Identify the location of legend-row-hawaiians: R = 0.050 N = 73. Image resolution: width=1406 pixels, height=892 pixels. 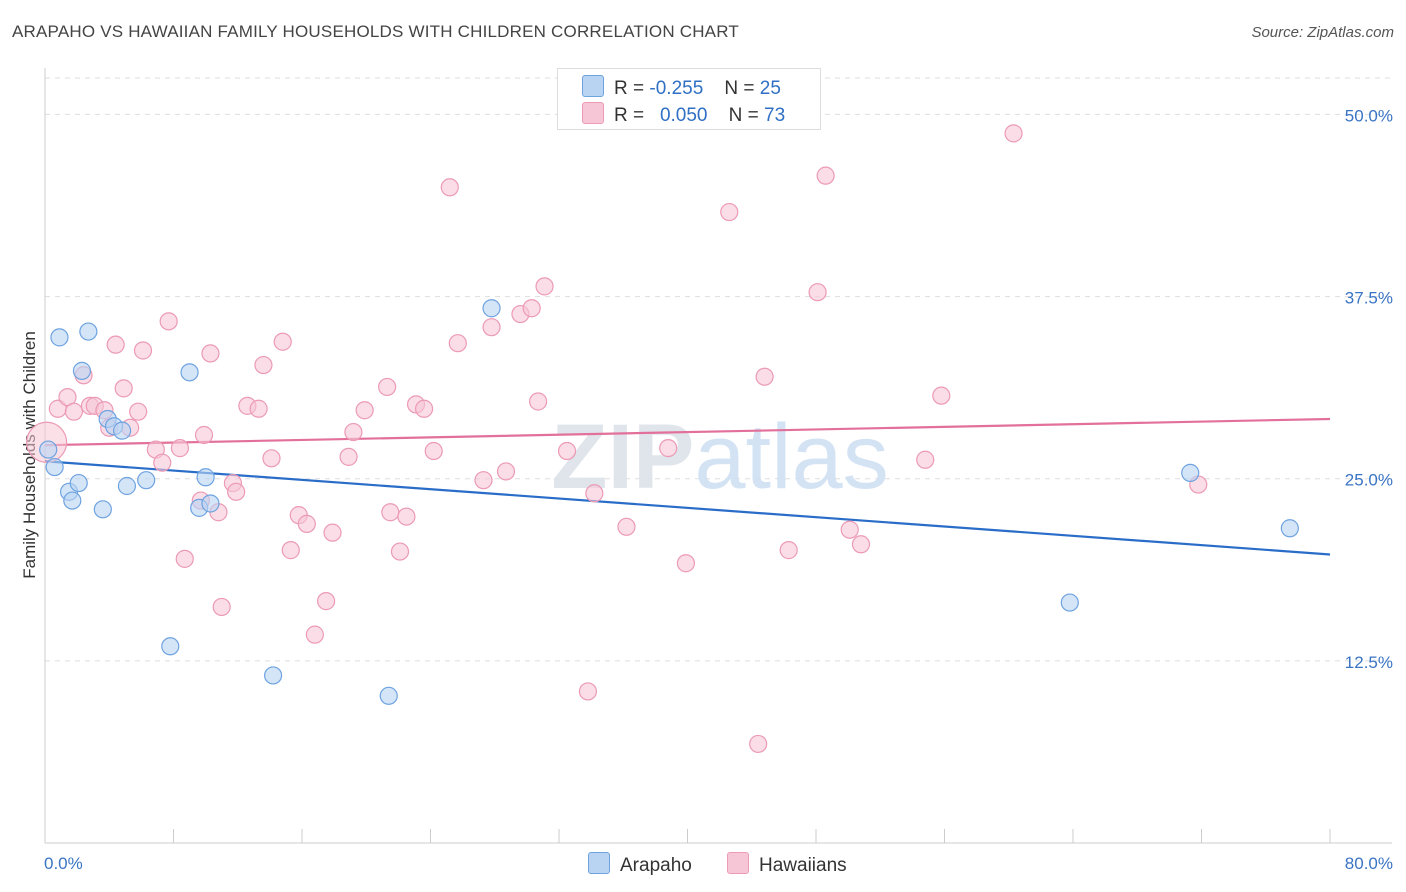
(683, 114).